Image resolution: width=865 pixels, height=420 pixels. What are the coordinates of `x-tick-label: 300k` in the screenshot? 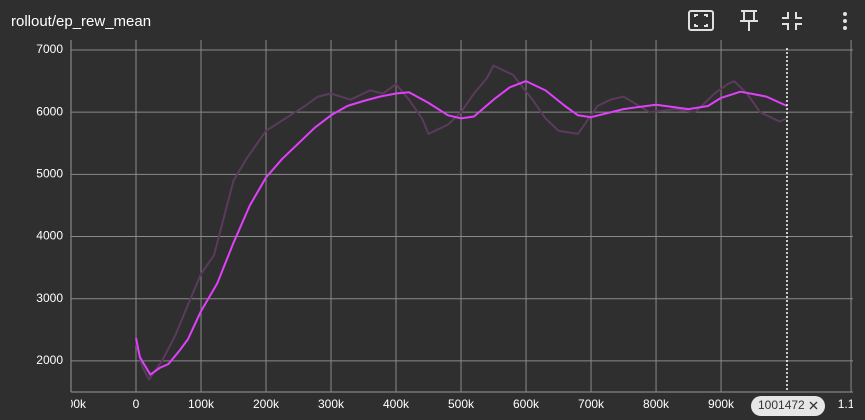 It's located at (331, 404).